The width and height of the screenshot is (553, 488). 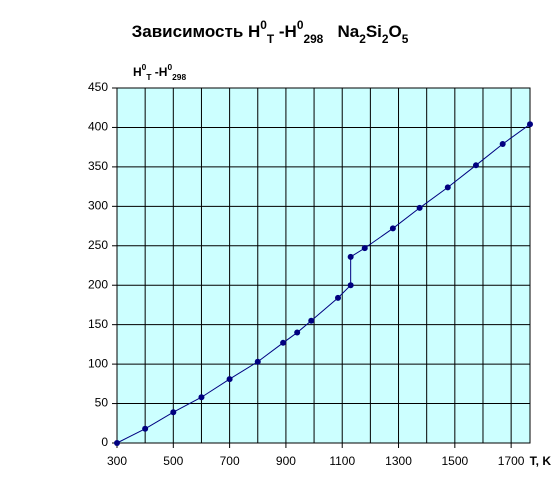 I want to click on y-tick-label: 400, so click(x=98, y=127).